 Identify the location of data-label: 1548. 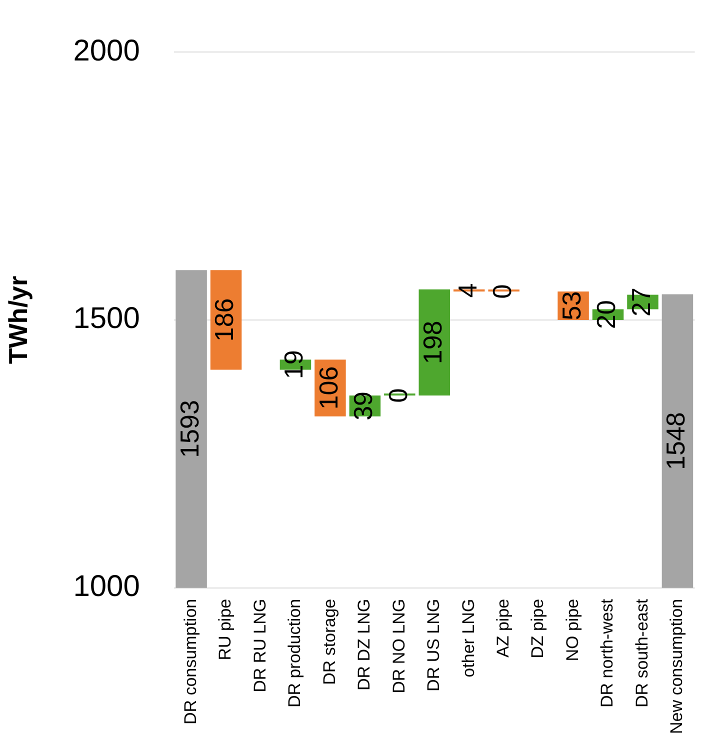
(675, 441).